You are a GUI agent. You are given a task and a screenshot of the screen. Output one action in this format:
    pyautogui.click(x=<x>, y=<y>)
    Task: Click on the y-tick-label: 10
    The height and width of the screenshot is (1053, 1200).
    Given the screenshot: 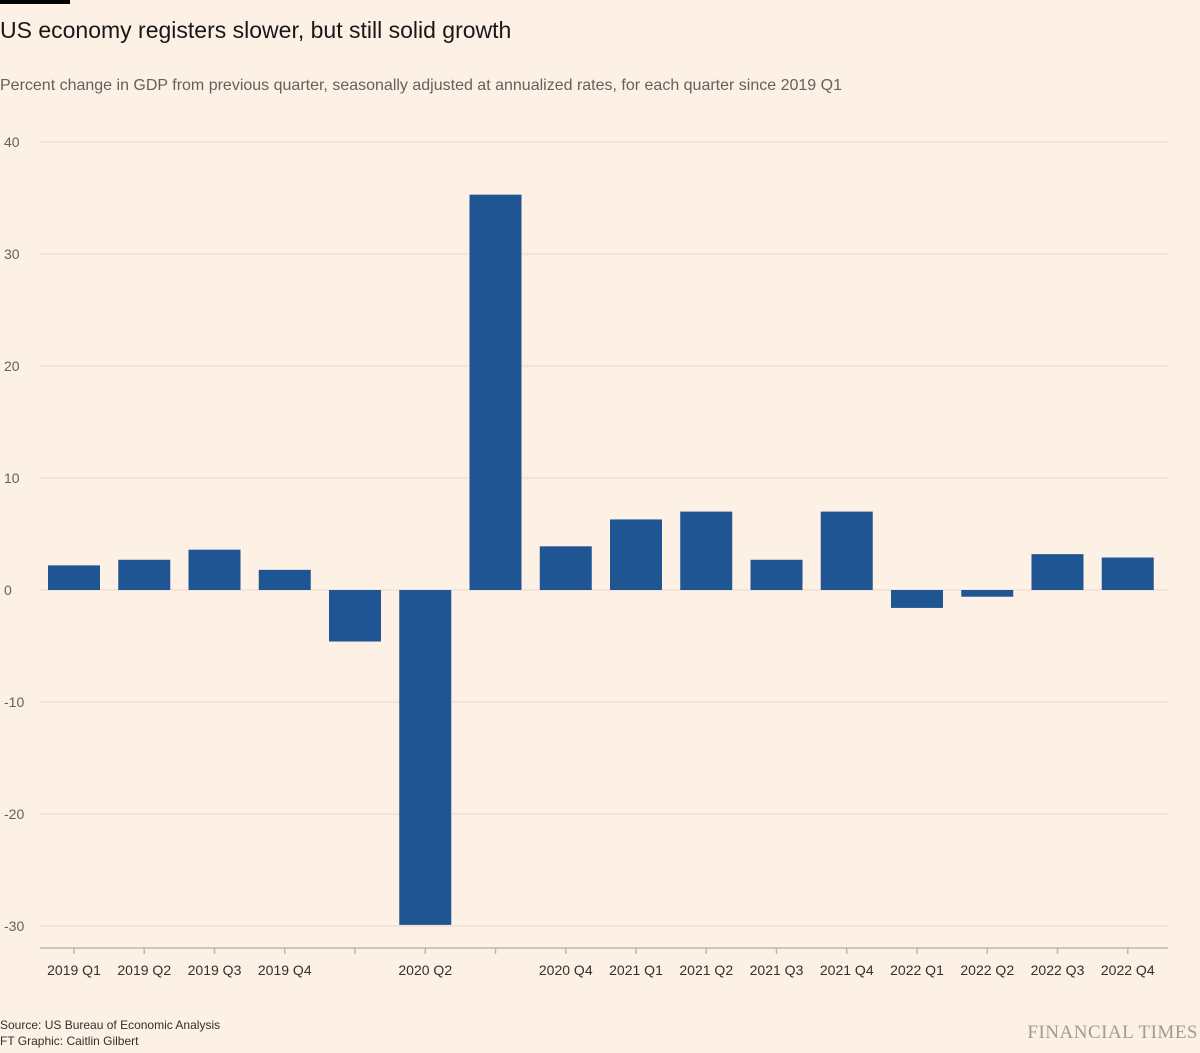 What is the action you would take?
    pyautogui.click(x=12, y=478)
    